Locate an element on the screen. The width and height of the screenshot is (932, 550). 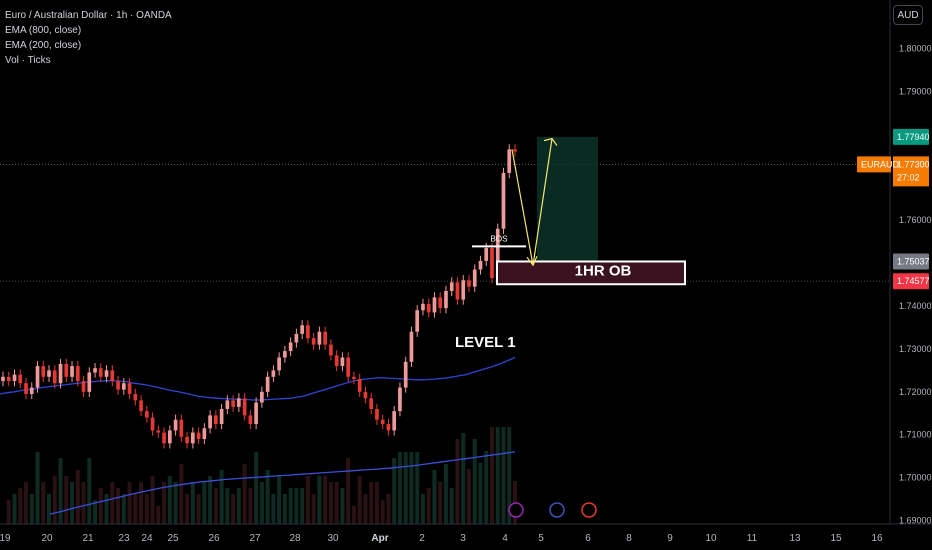
stop-price-label-box is located at coordinates (911, 281).